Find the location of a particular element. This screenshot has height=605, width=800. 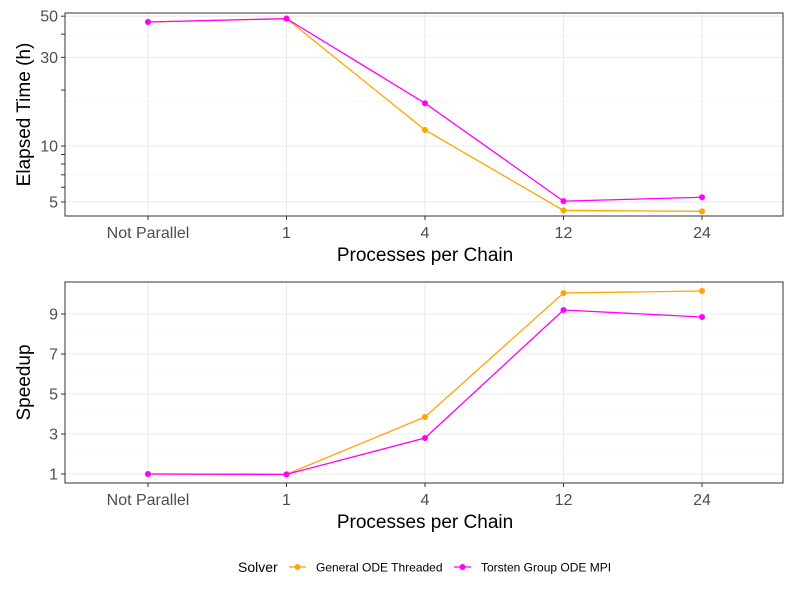

elapsed-x-tick-label: Not Parallel is located at coordinates (148, 233).